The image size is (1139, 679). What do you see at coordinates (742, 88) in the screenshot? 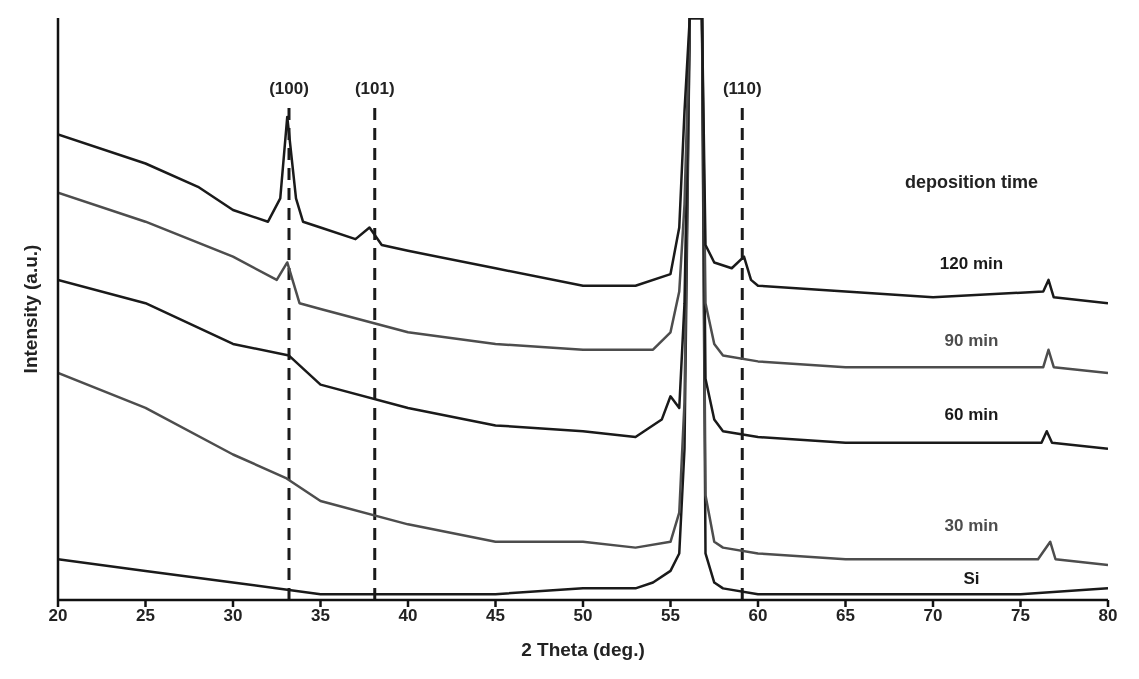
I see `annotation: (110)` at bounding box center [742, 88].